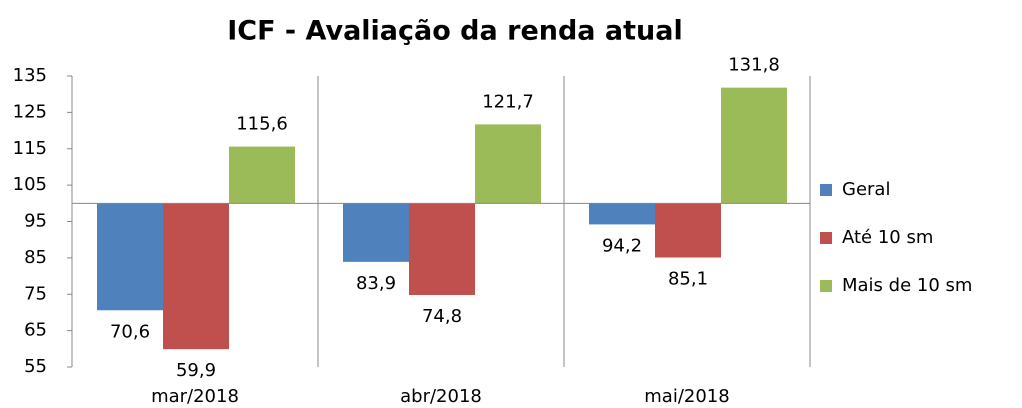  What do you see at coordinates (455, 31) in the screenshot?
I see `chart-title: ICF - Avaliação da renda atual` at bounding box center [455, 31].